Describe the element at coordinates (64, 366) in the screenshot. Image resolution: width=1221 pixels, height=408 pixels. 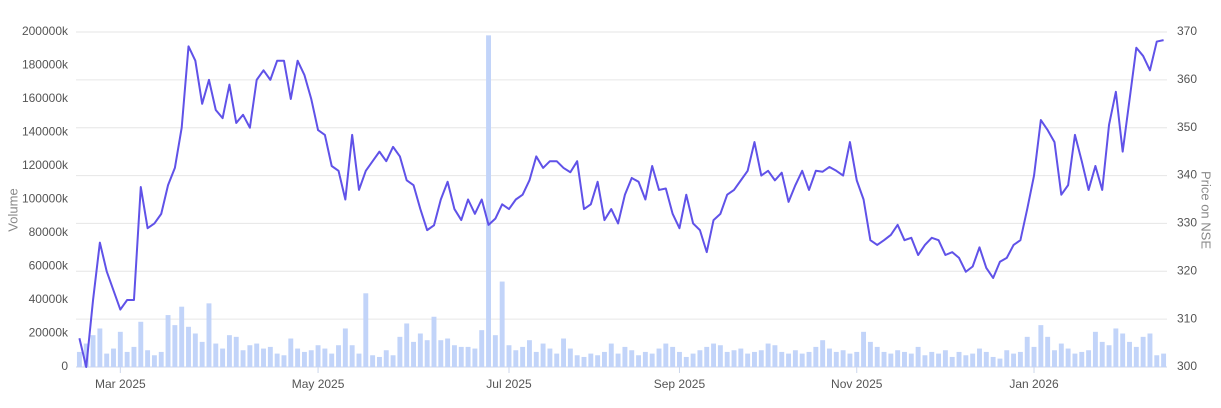
I see `y-tick-label: 0` at that location.